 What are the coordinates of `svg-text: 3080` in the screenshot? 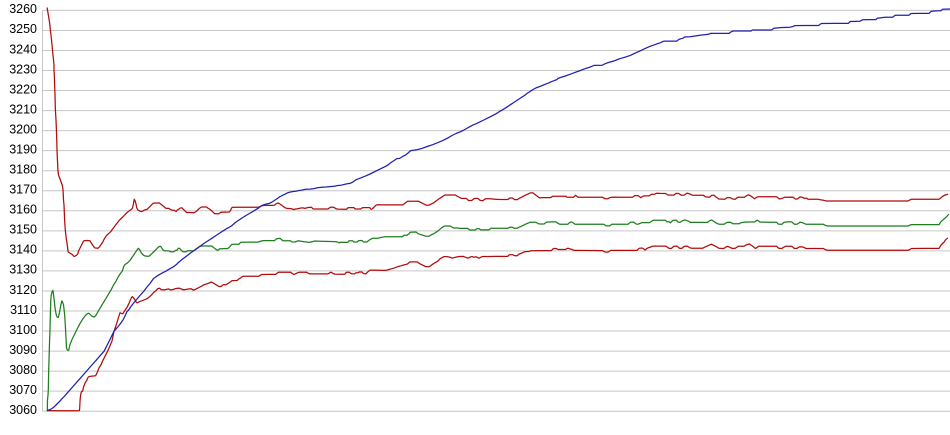 It's located at (23, 370).